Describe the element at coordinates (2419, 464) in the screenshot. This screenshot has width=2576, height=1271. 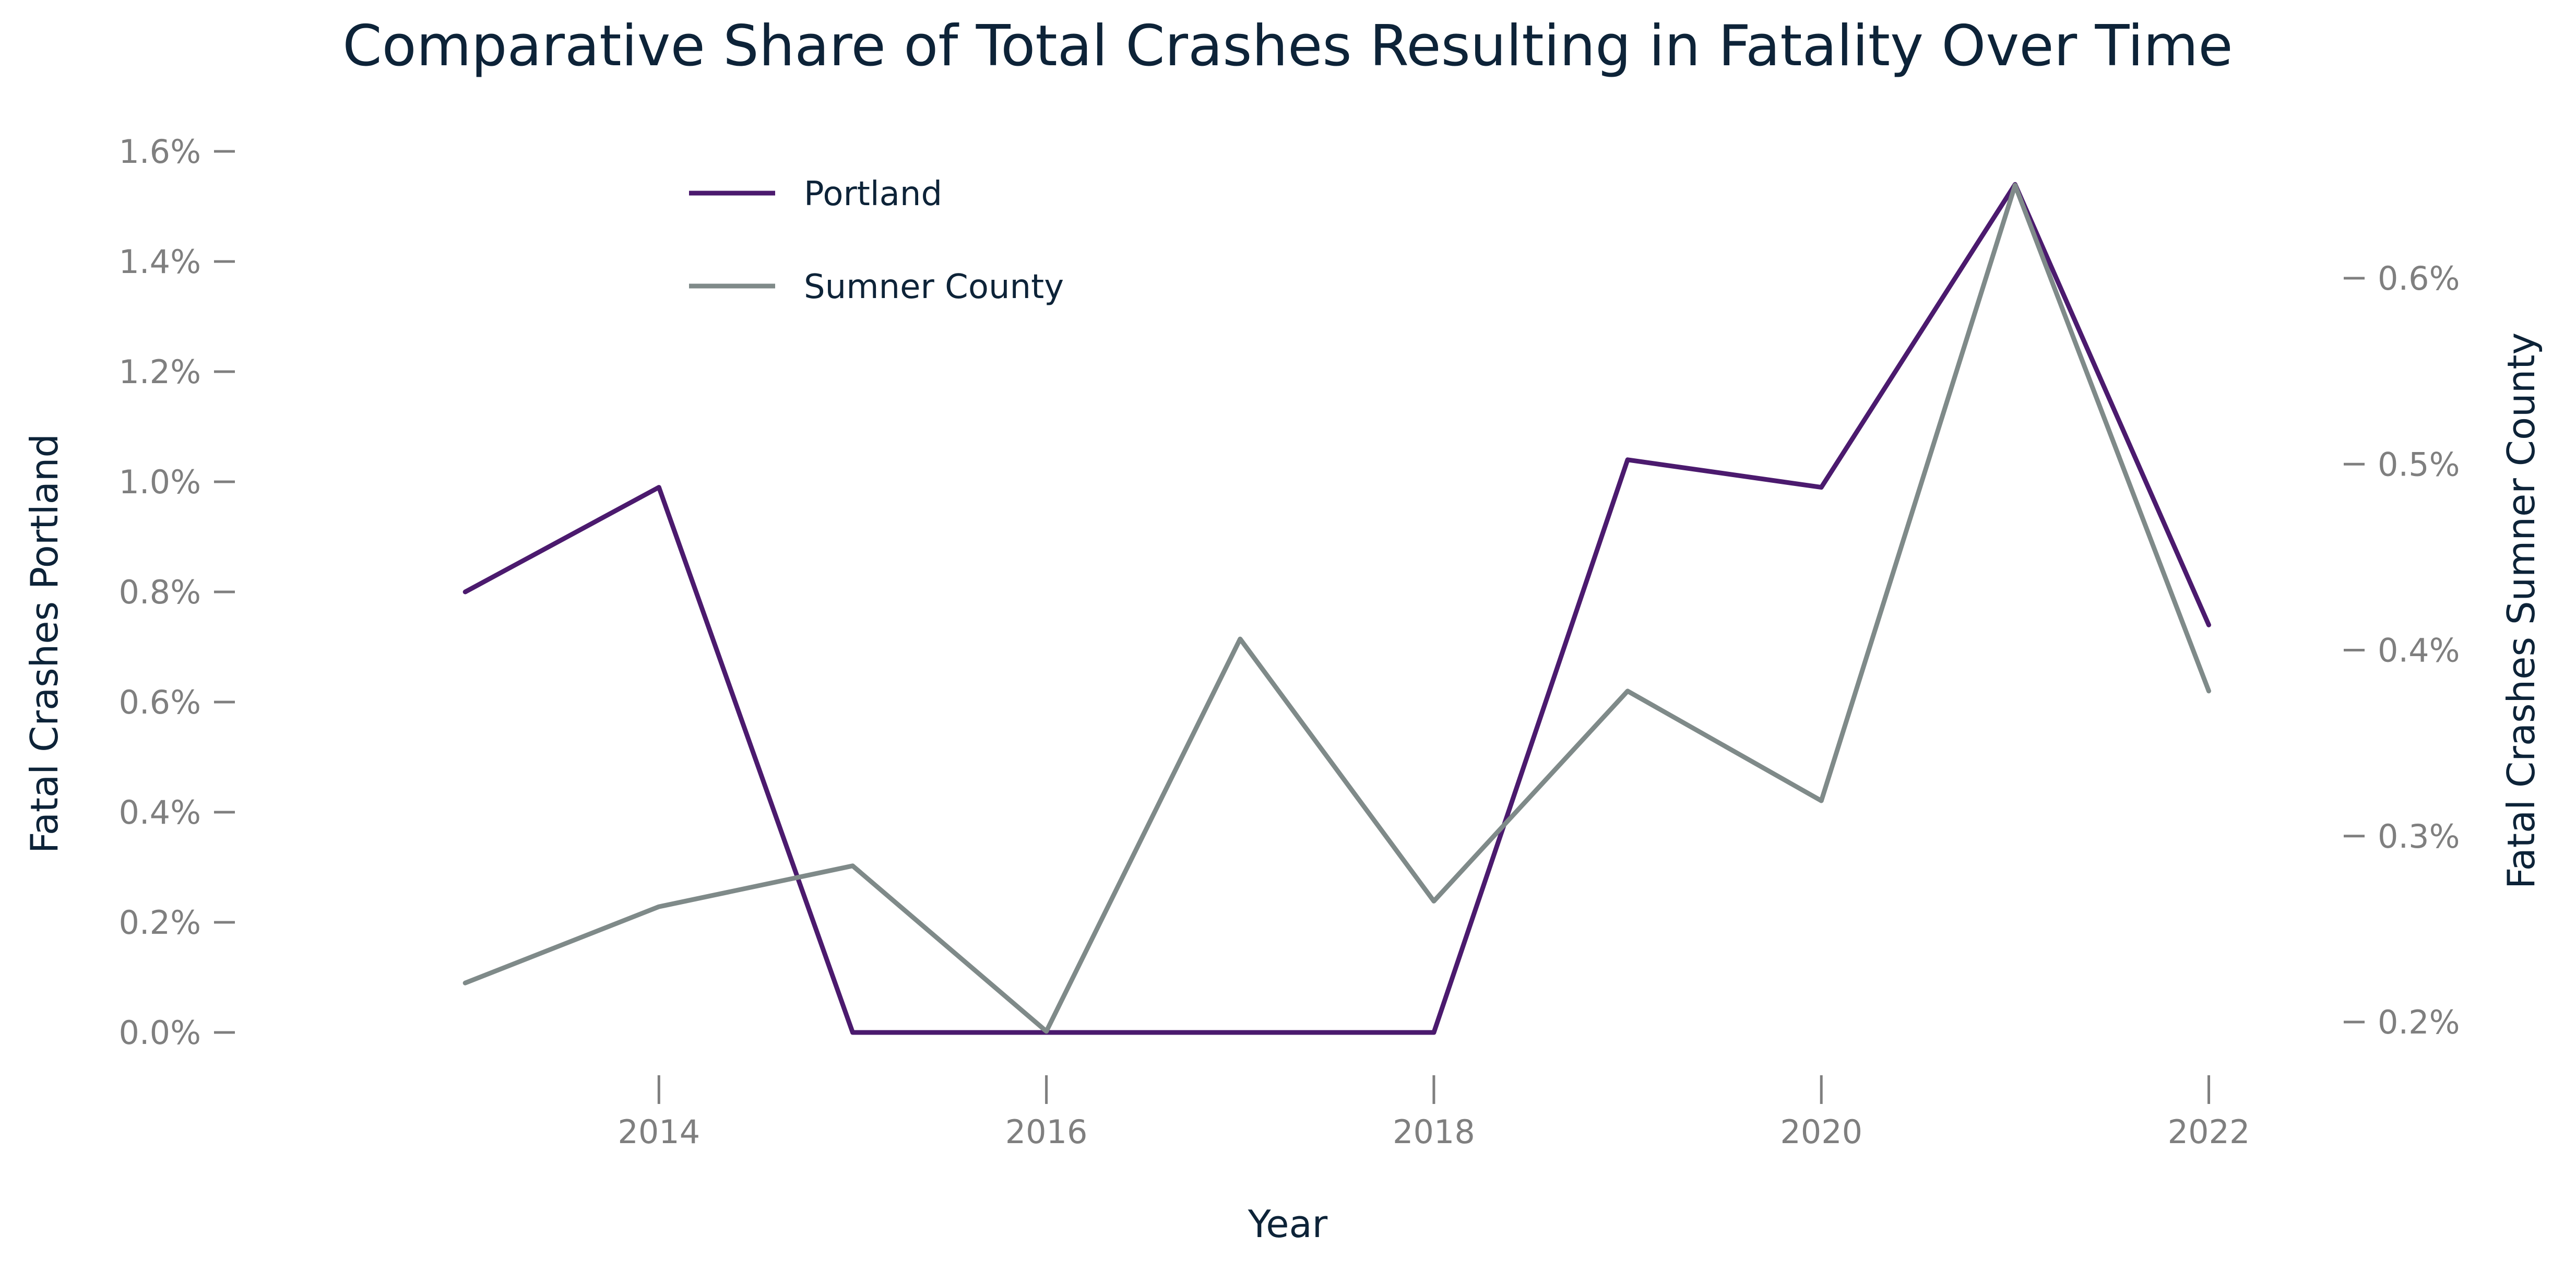
I see `y-right-tick-label: 0.5%` at that location.